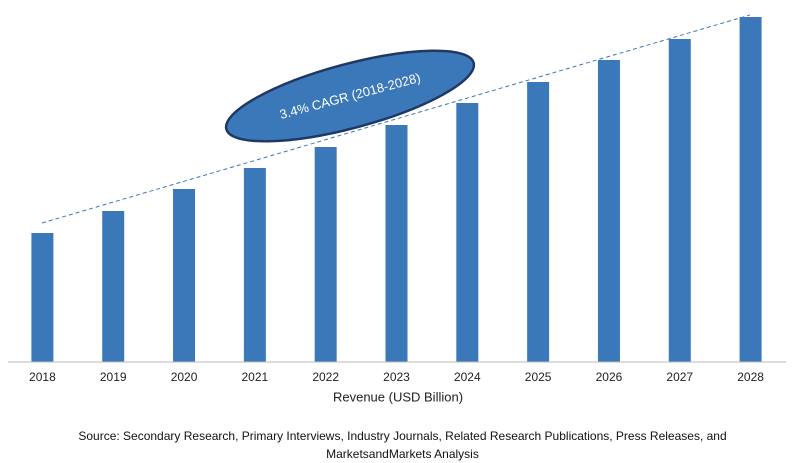 The width and height of the screenshot is (805, 463). What do you see at coordinates (679, 377) in the screenshot?
I see `x-tick-label: 2027` at bounding box center [679, 377].